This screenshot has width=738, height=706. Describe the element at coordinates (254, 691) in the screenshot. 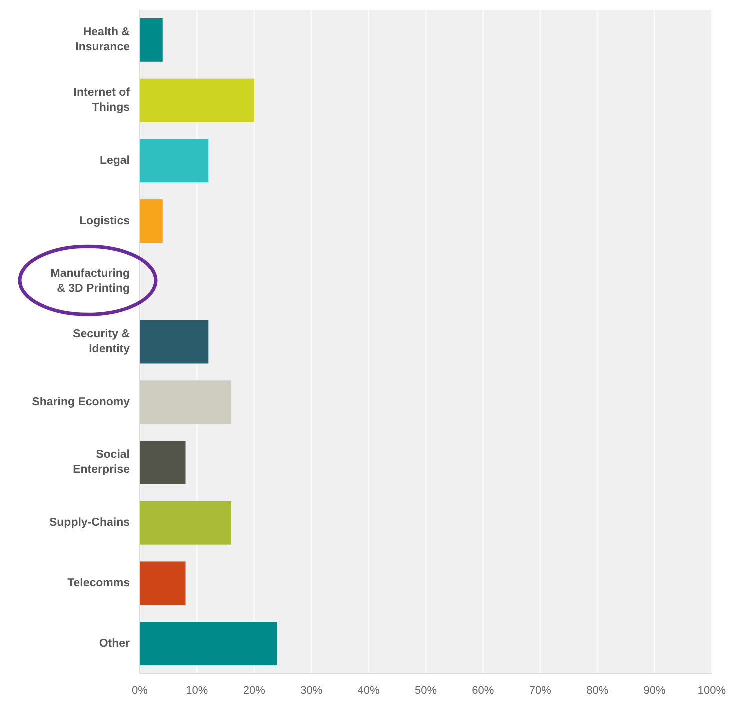

I see `x-tick-label: 20%` at that location.